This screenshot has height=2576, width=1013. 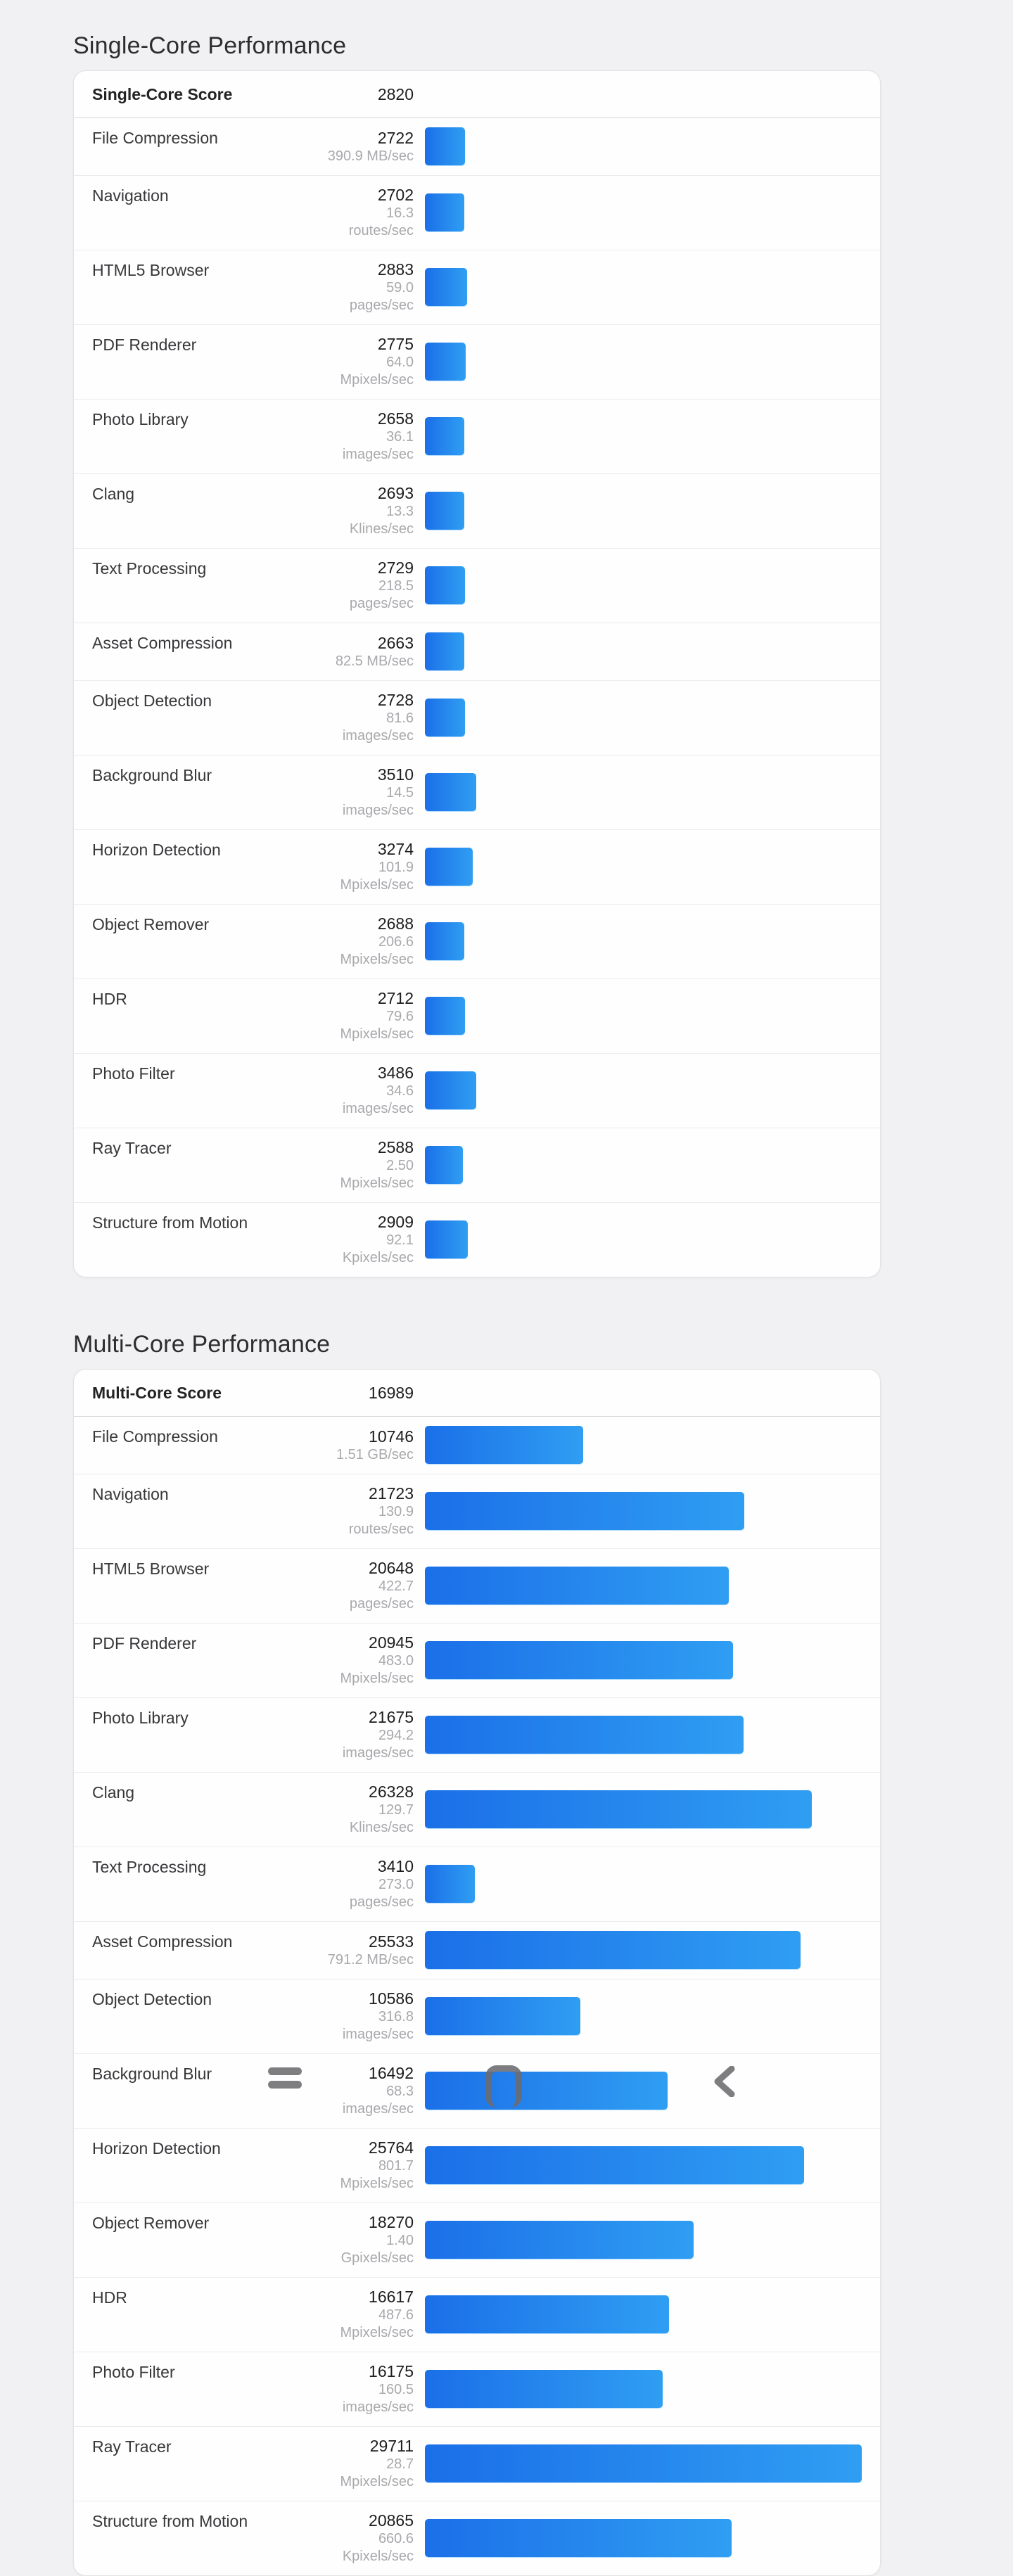 What do you see at coordinates (378, 1248) in the screenshot?
I see `workload-rate: 92.1 Kpixels/sec` at bounding box center [378, 1248].